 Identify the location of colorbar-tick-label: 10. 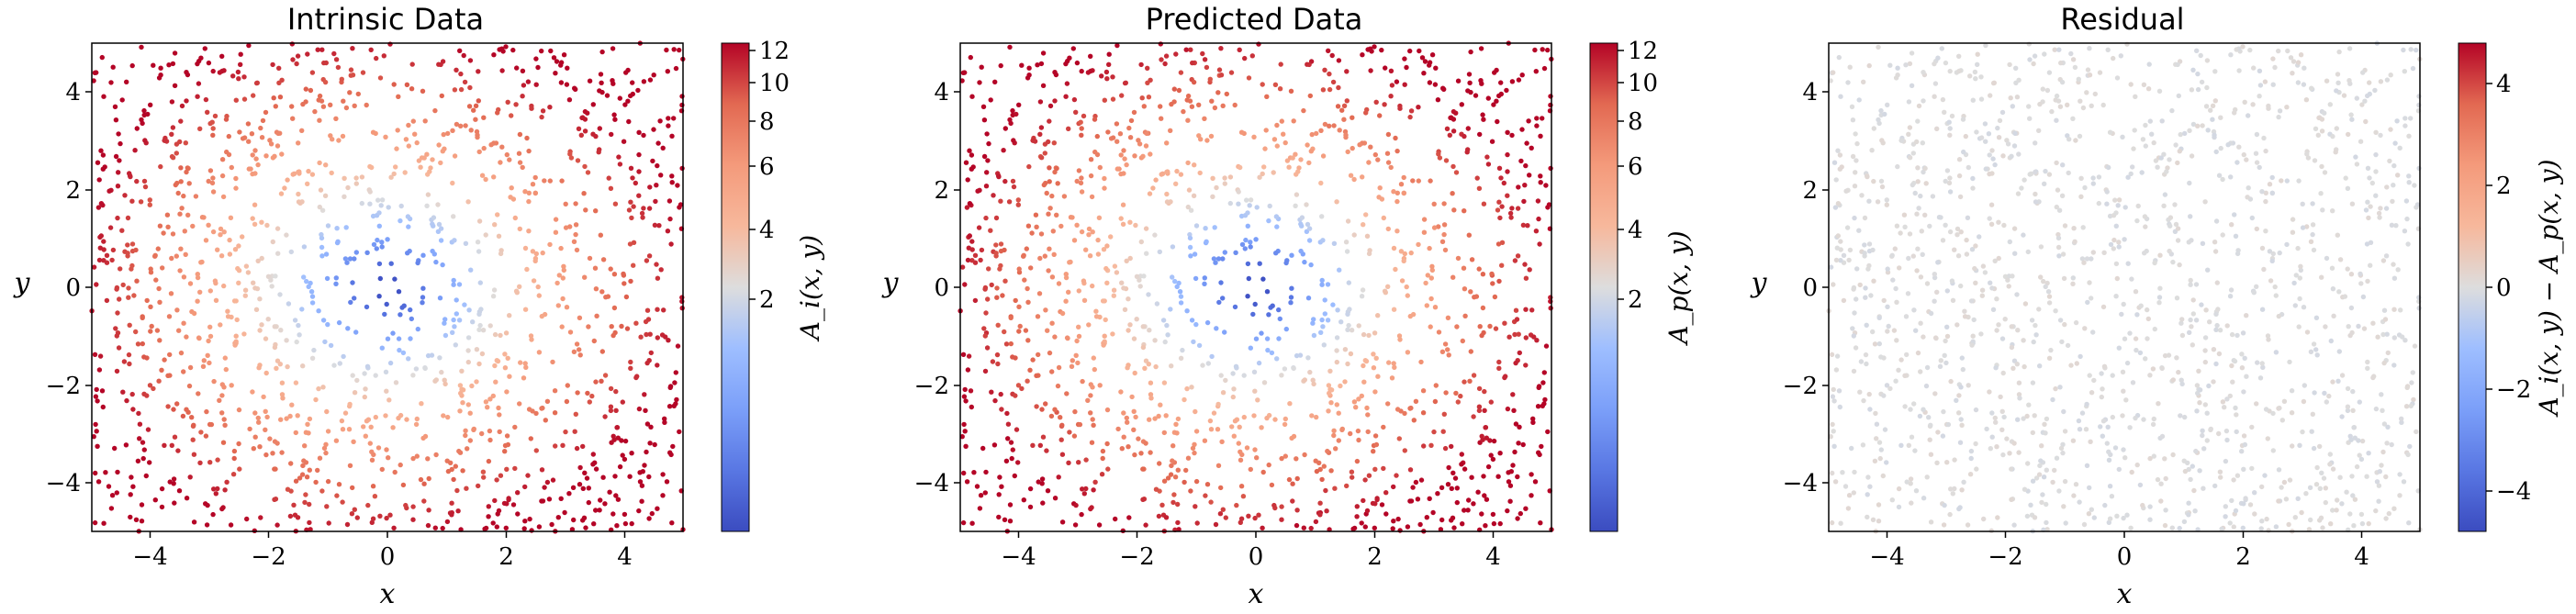
(774, 83).